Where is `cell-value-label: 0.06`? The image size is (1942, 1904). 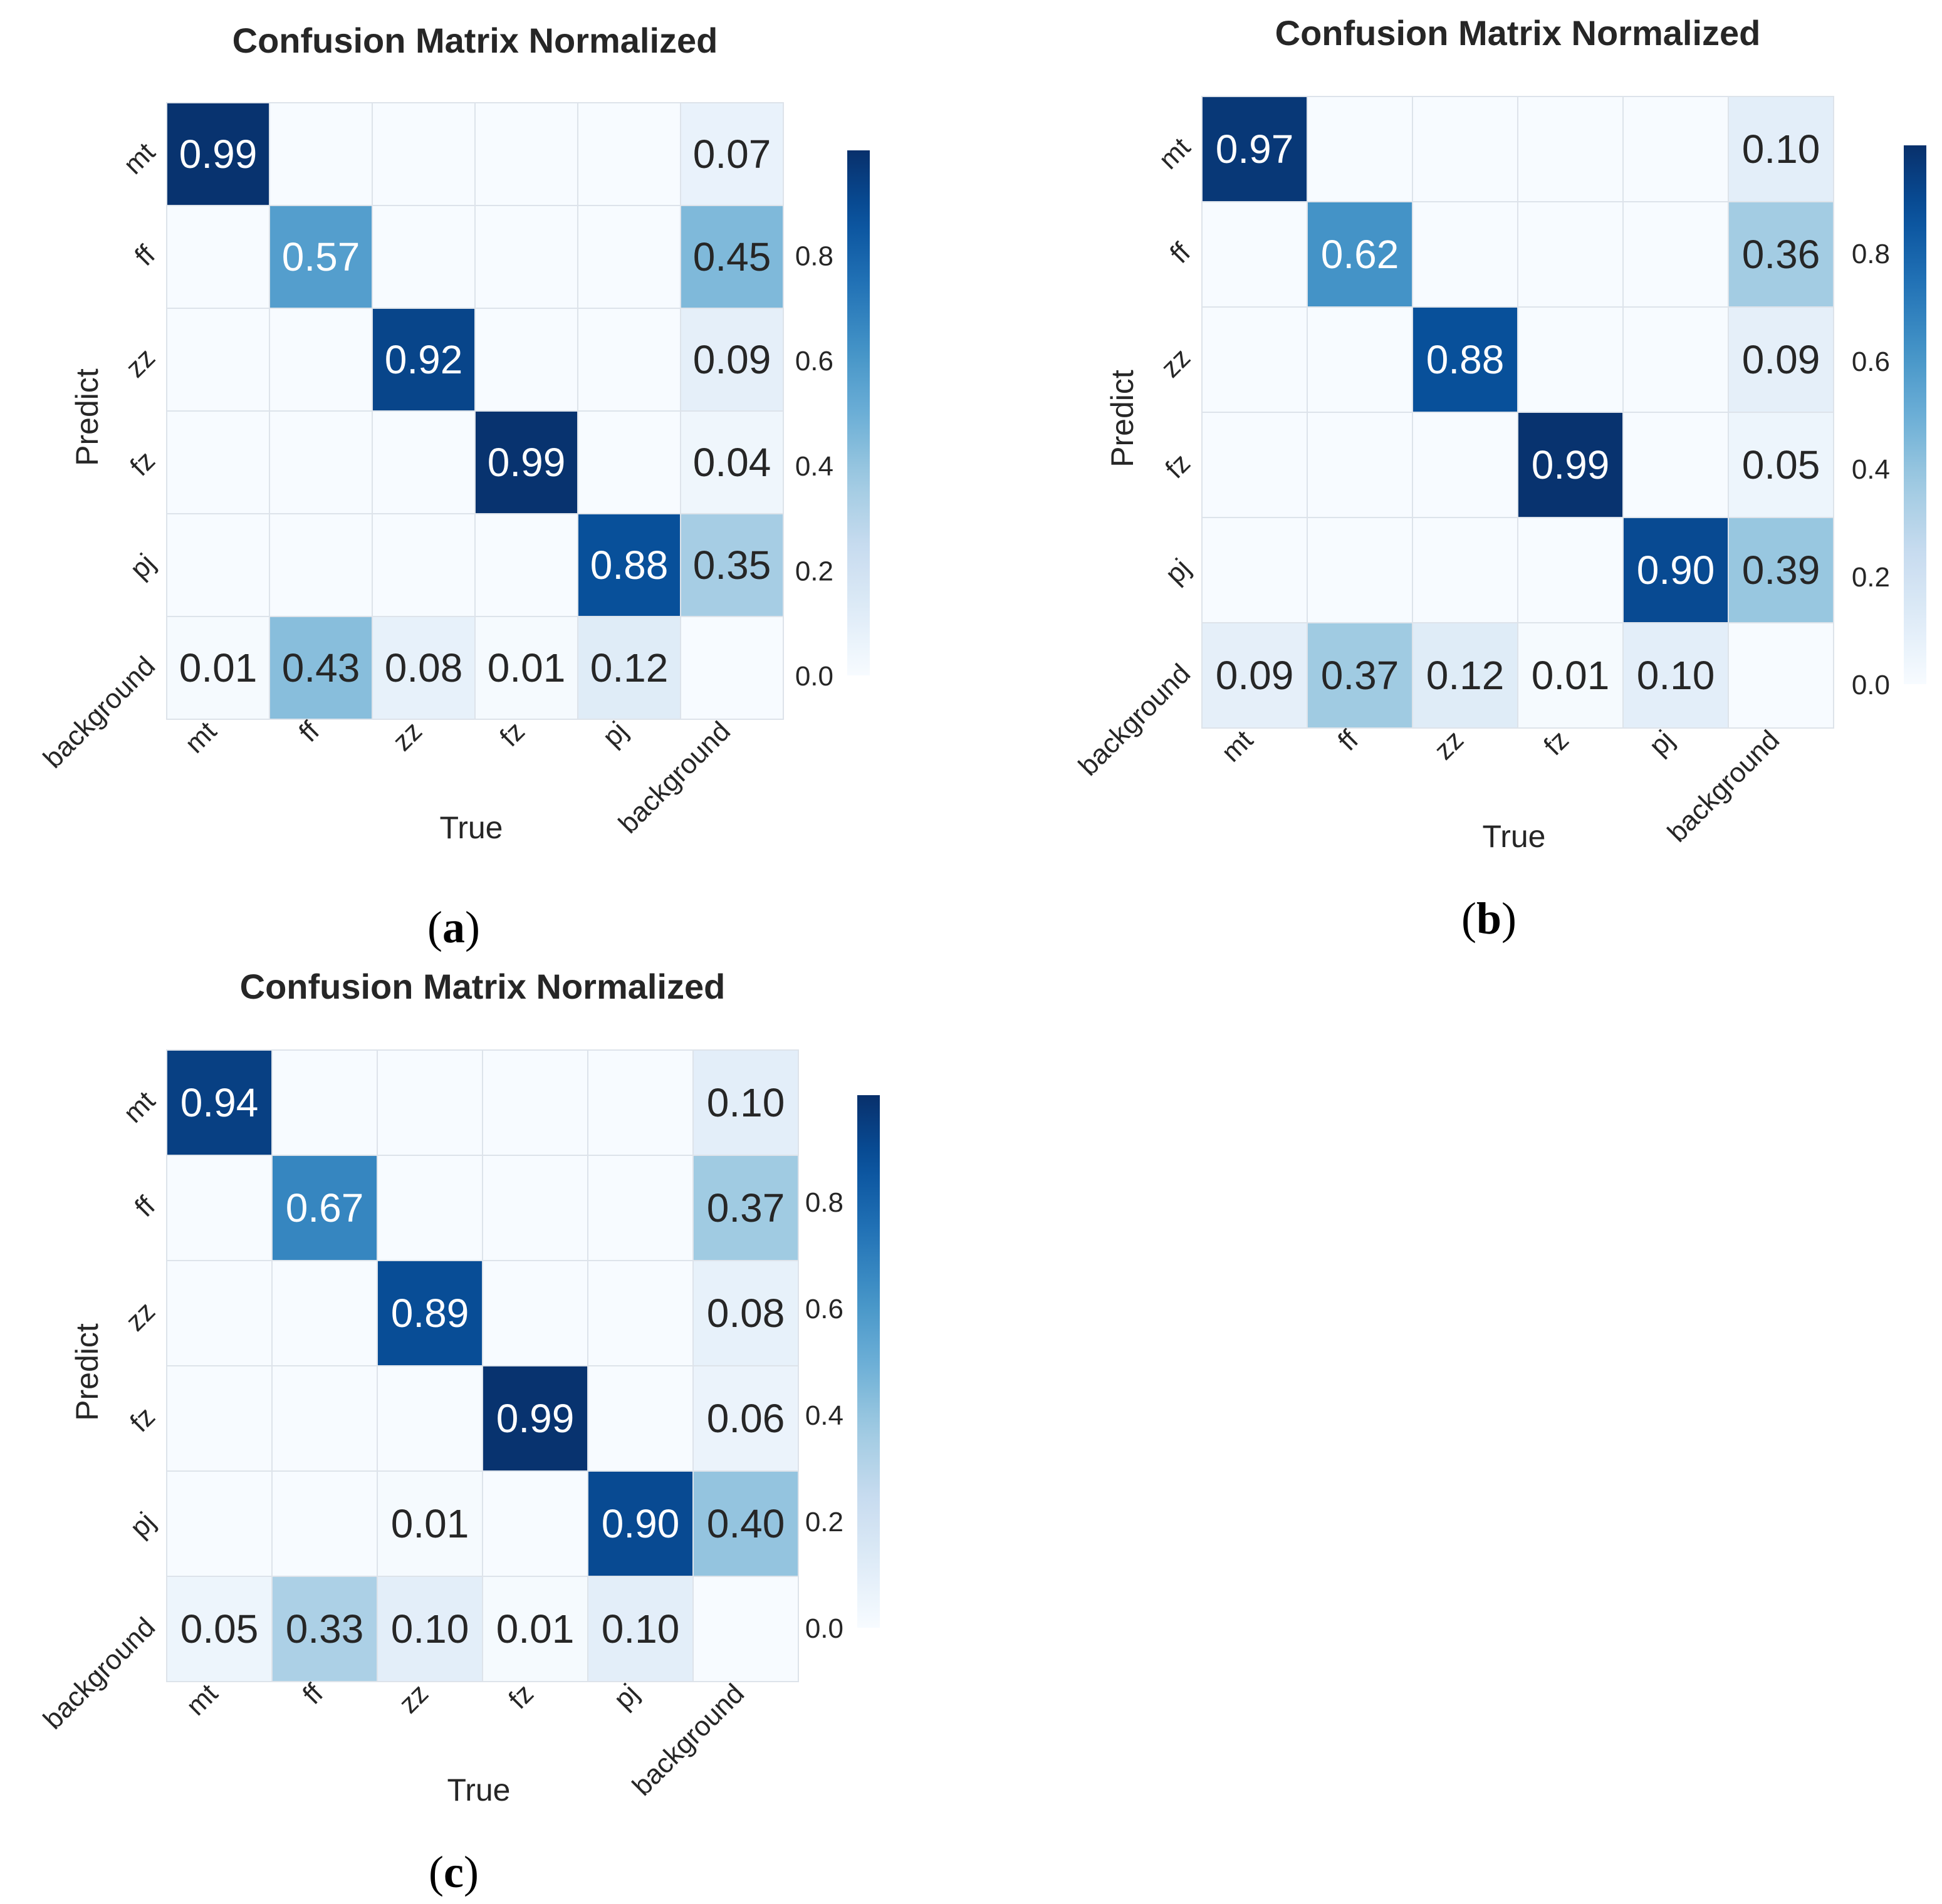
cell-value-label: 0.06 is located at coordinates (746, 1418).